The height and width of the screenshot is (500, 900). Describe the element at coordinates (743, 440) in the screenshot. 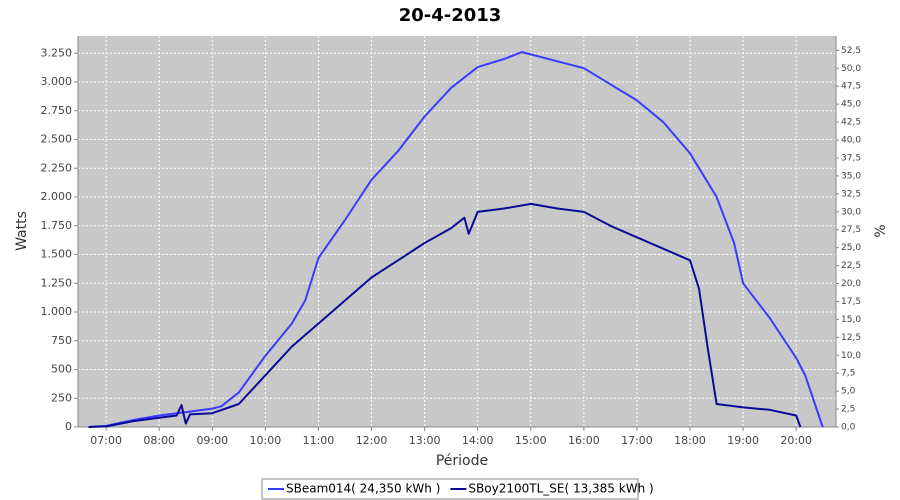

I see `x-tick-label: 19:00` at that location.